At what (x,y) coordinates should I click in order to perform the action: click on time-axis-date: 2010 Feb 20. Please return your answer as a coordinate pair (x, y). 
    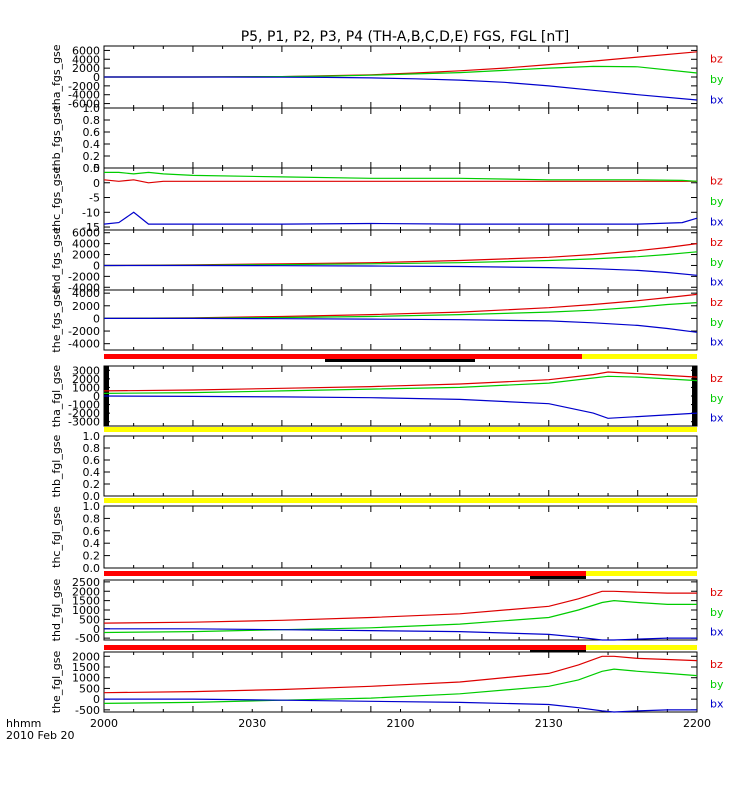
    Looking at the image, I should click on (40, 735).